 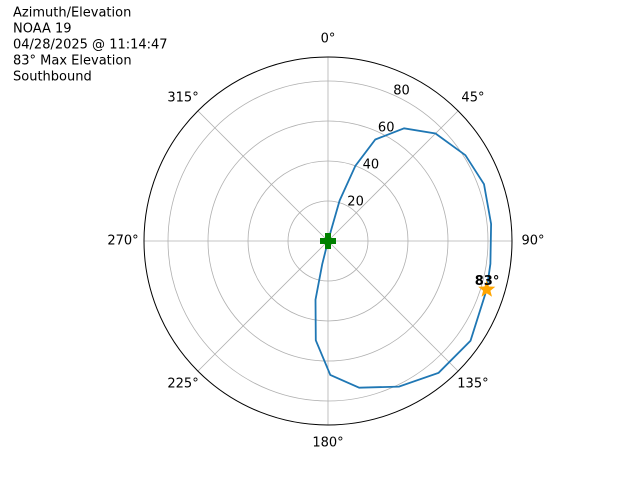 I want to click on theta-tick-label: 315°, so click(x=182, y=98).